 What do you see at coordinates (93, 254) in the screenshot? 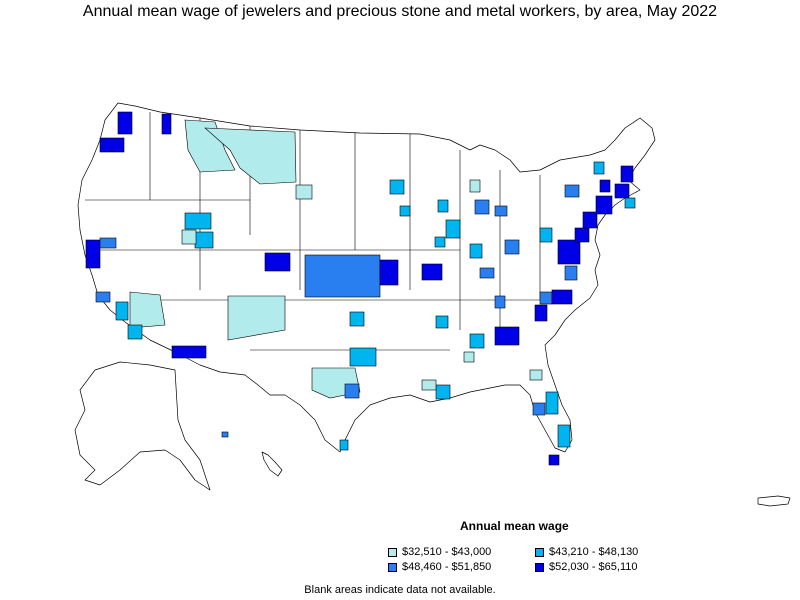
I see `area-san-francisco` at bounding box center [93, 254].